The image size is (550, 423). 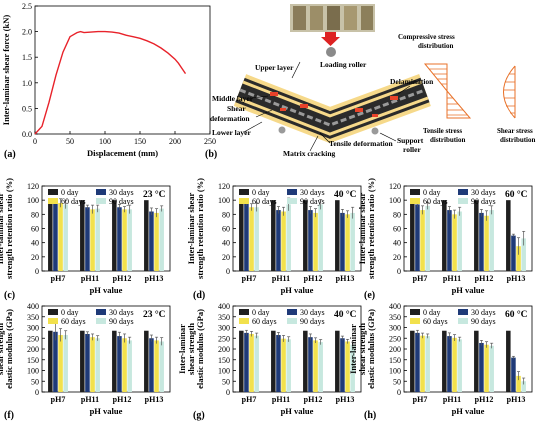 I want to click on shear-stress-diagram, so click(x=509, y=92).